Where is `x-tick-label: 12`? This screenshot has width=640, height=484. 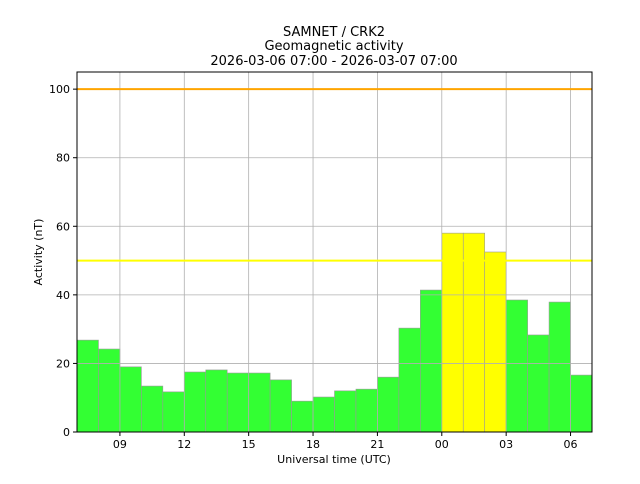 x-tick-label: 12 is located at coordinates (184, 444).